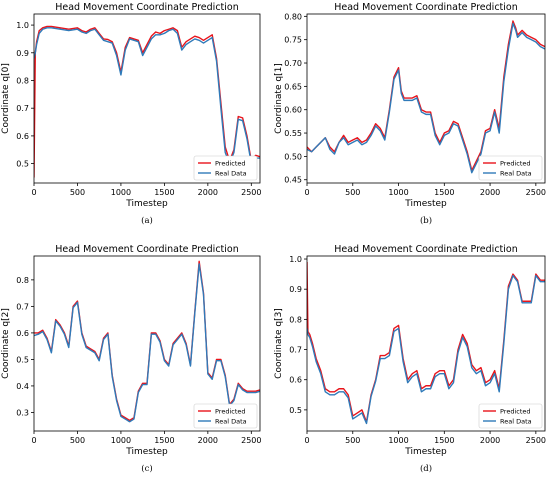 This screenshot has height=478, width=550. Describe the element at coordinates (279, 98) in the screenshot. I see `y-axis-label: Coordinate q[1]` at that location.